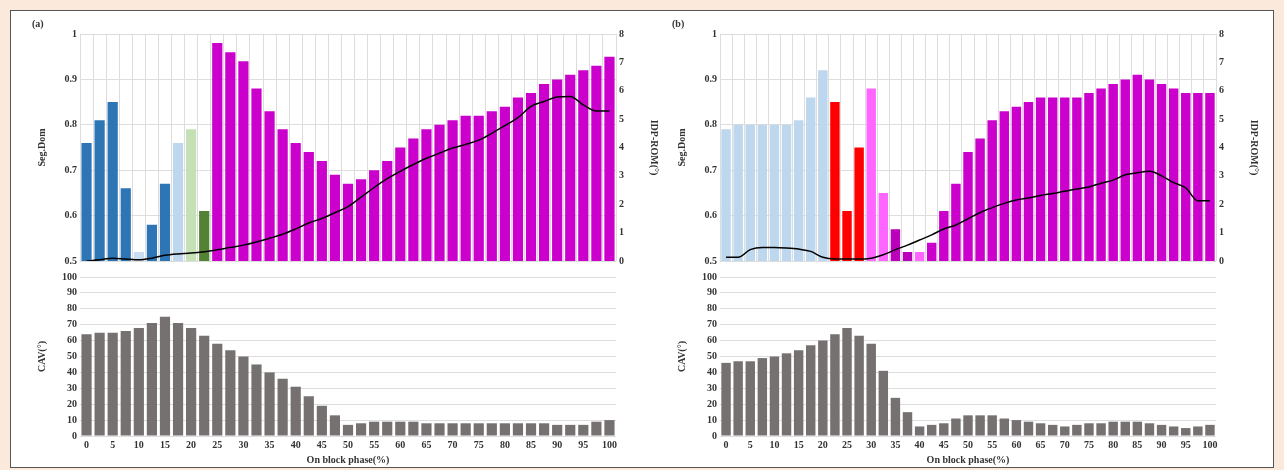 Image resolution: width=1284 pixels, height=470 pixels. What do you see at coordinates (70, 169) in the screenshot?
I see `y-tick-label: 0.7` at bounding box center [70, 169].